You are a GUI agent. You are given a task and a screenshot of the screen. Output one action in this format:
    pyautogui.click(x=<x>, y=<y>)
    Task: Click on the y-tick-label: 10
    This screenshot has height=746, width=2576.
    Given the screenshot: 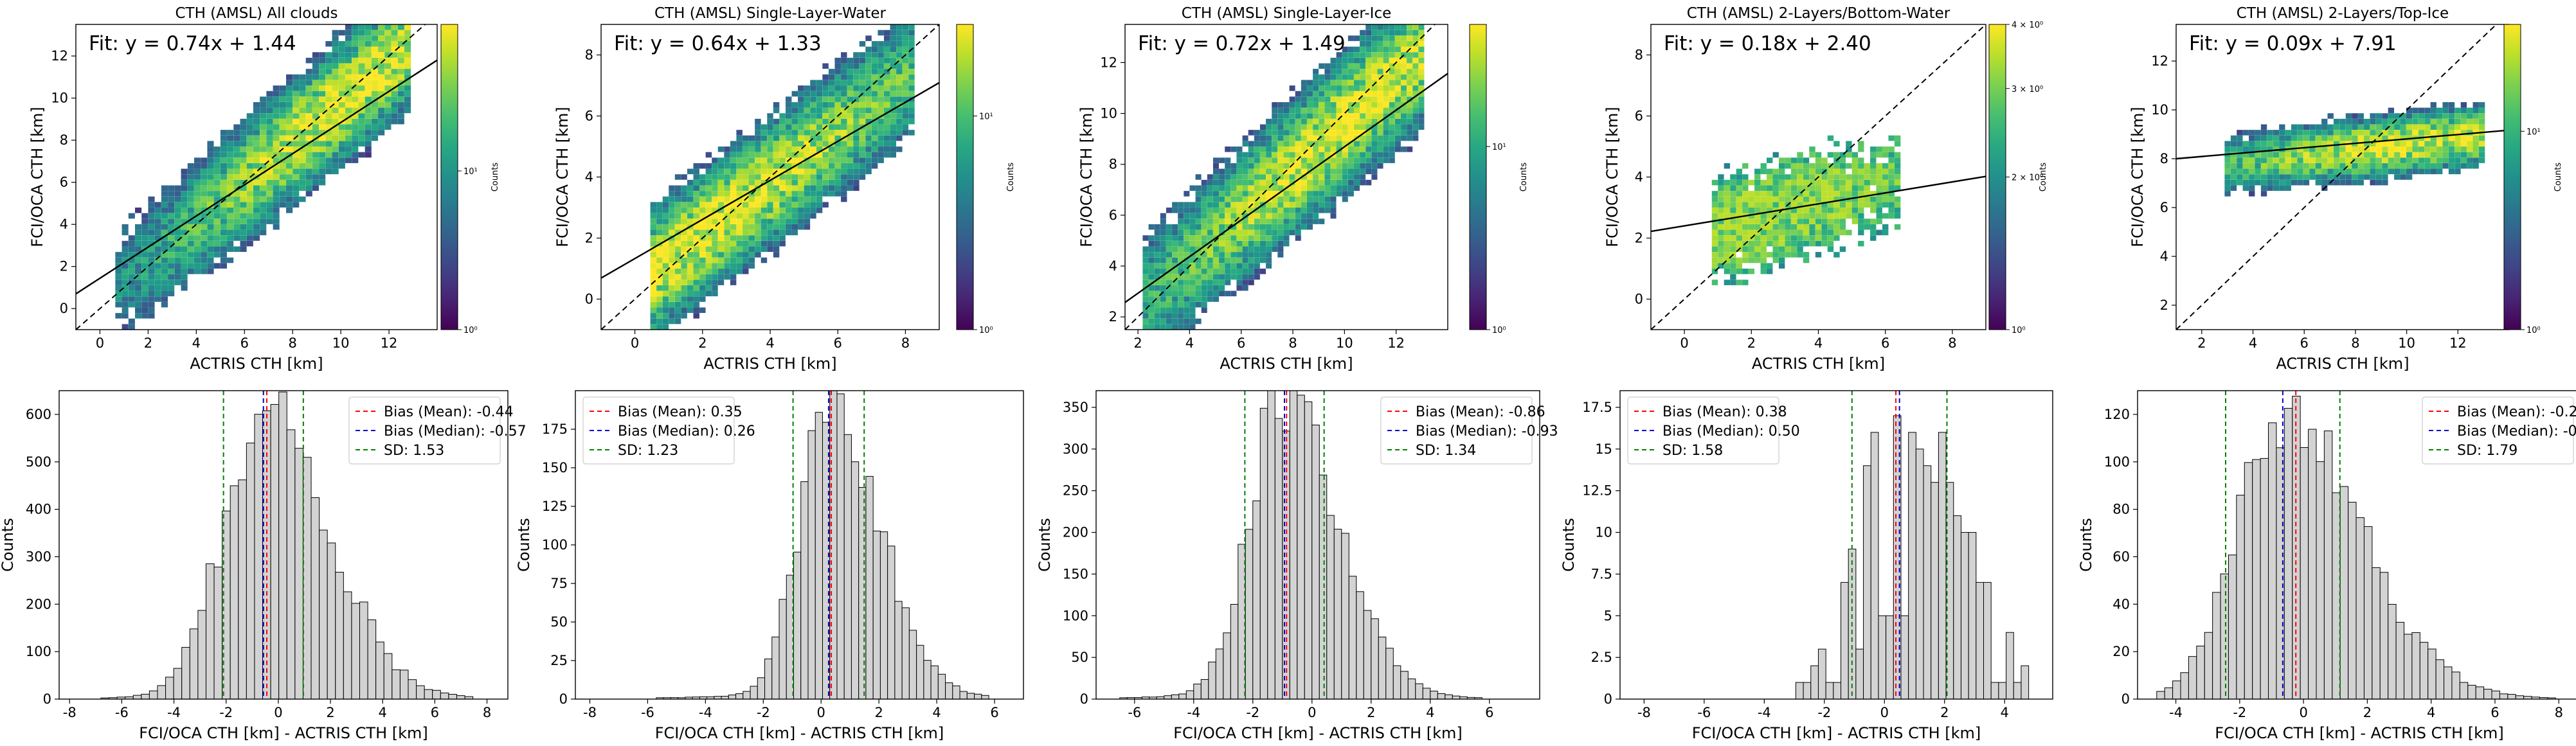 What is the action you would take?
    pyautogui.click(x=2159, y=110)
    